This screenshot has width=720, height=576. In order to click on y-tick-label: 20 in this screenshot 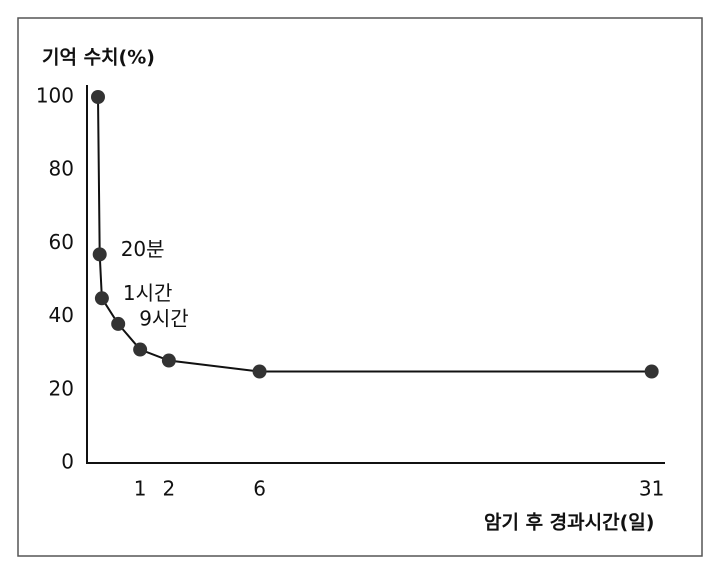, I will do `click(61, 388)`.